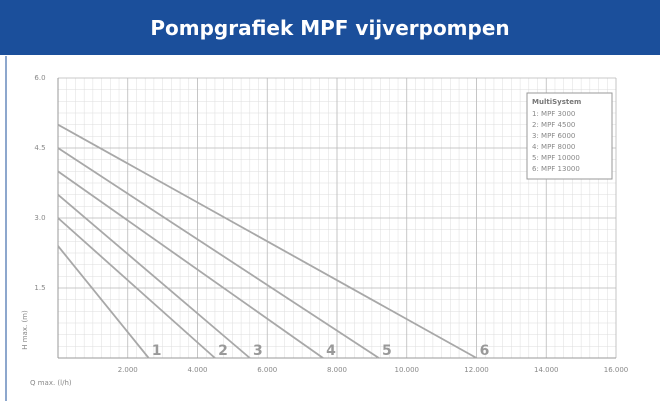 This screenshot has width=660, height=401. I want to click on x-tick-label: 12.000, so click(476, 370).